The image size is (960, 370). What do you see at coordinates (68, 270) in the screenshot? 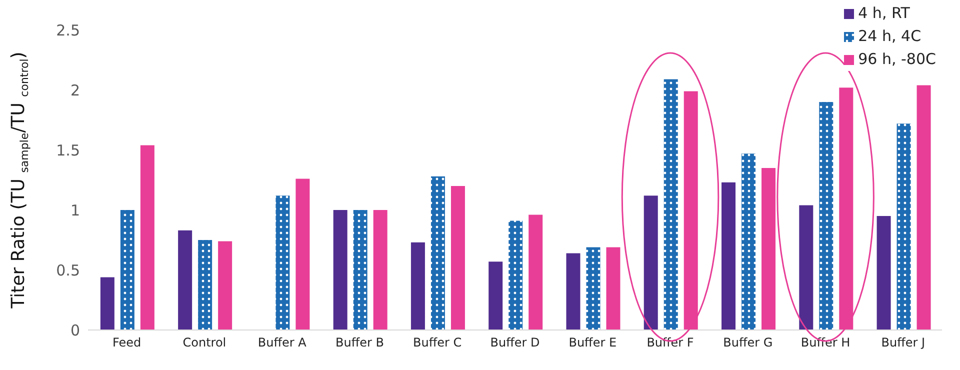
I see `y-tick-label: 0.5` at bounding box center [68, 270].